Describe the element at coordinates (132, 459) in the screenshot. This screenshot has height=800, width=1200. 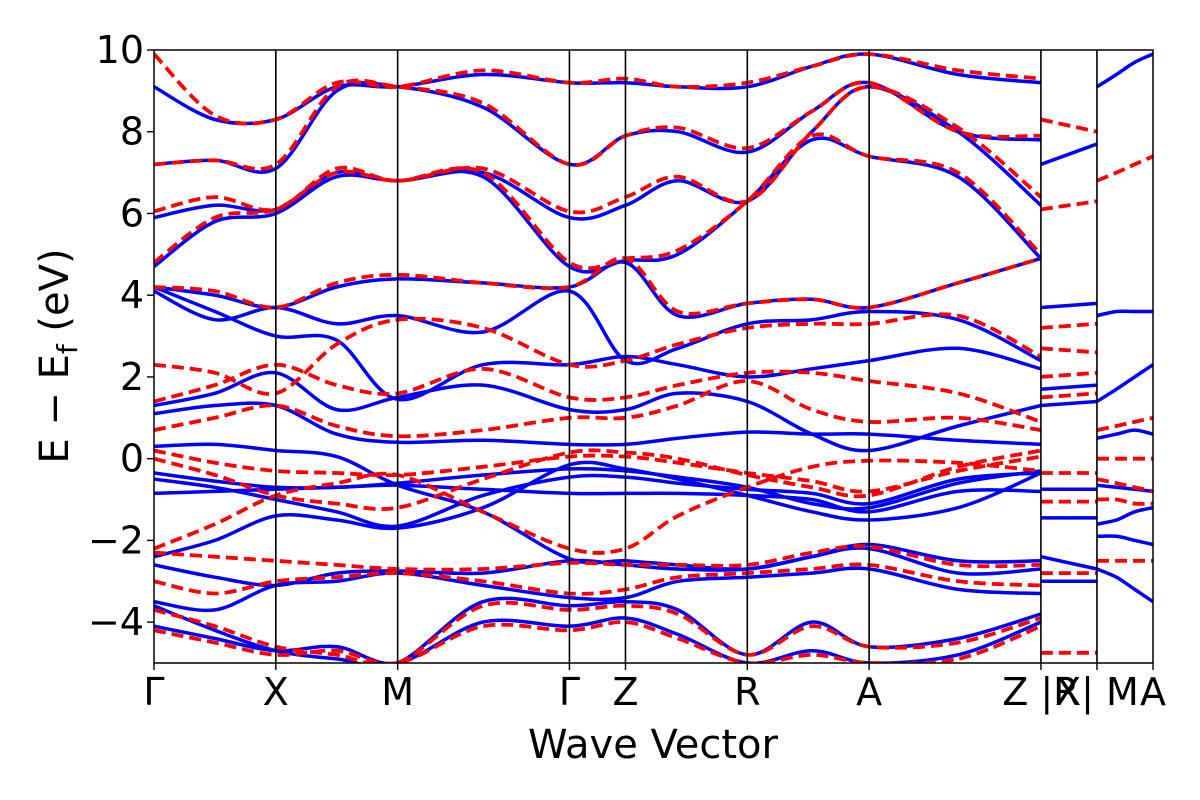
I see `y-tick-label: 0` at that location.